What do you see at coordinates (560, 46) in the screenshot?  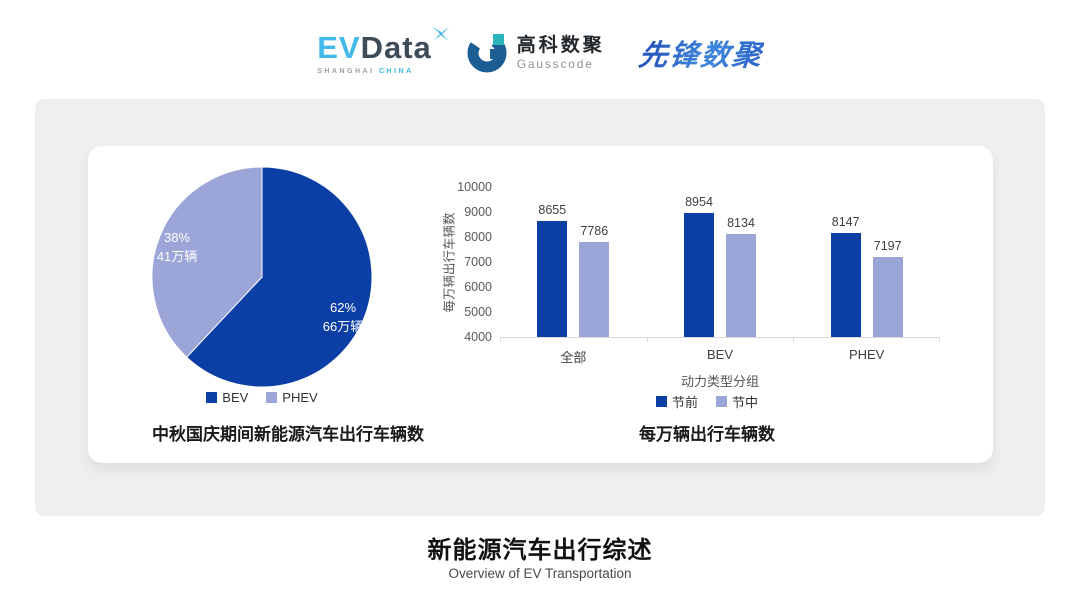 I see `gausscode-cn-text: 高科数聚` at bounding box center [560, 46].